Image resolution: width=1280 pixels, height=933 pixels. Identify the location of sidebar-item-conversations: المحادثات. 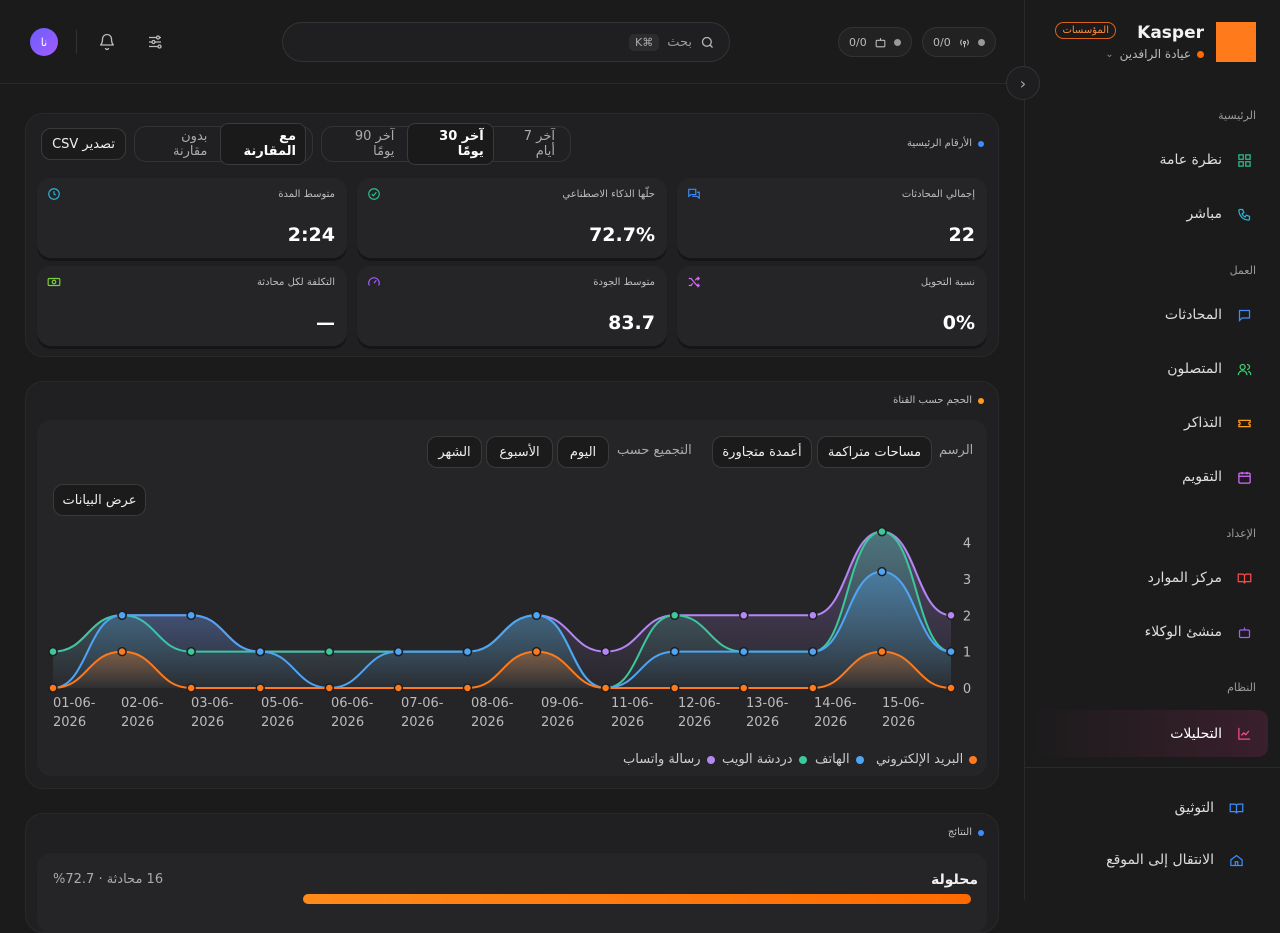
(1148, 315).